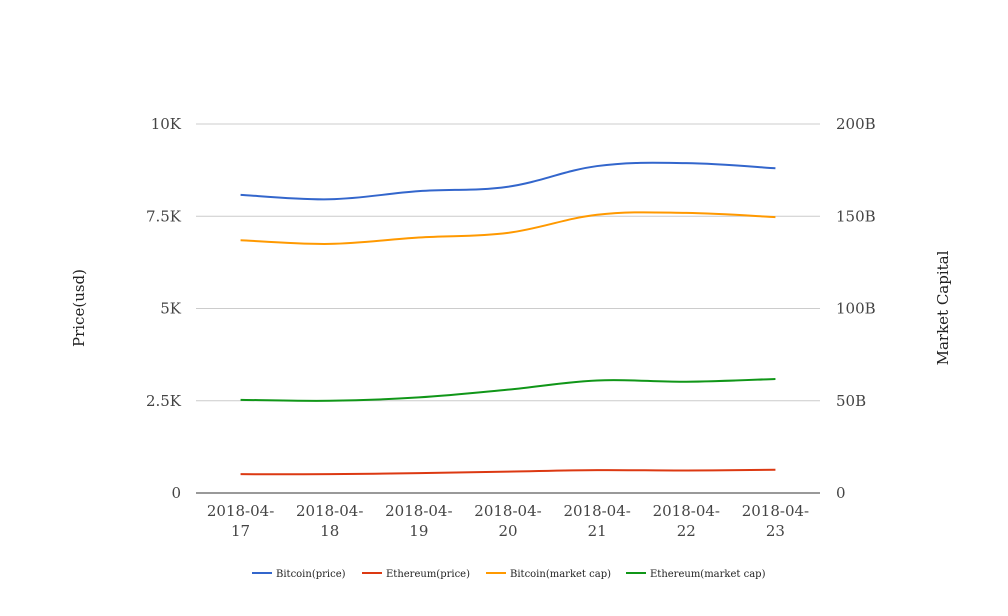  Describe the element at coordinates (164, 216) in the screenshot. I see `left-tick-label: 7.5K` at that location.